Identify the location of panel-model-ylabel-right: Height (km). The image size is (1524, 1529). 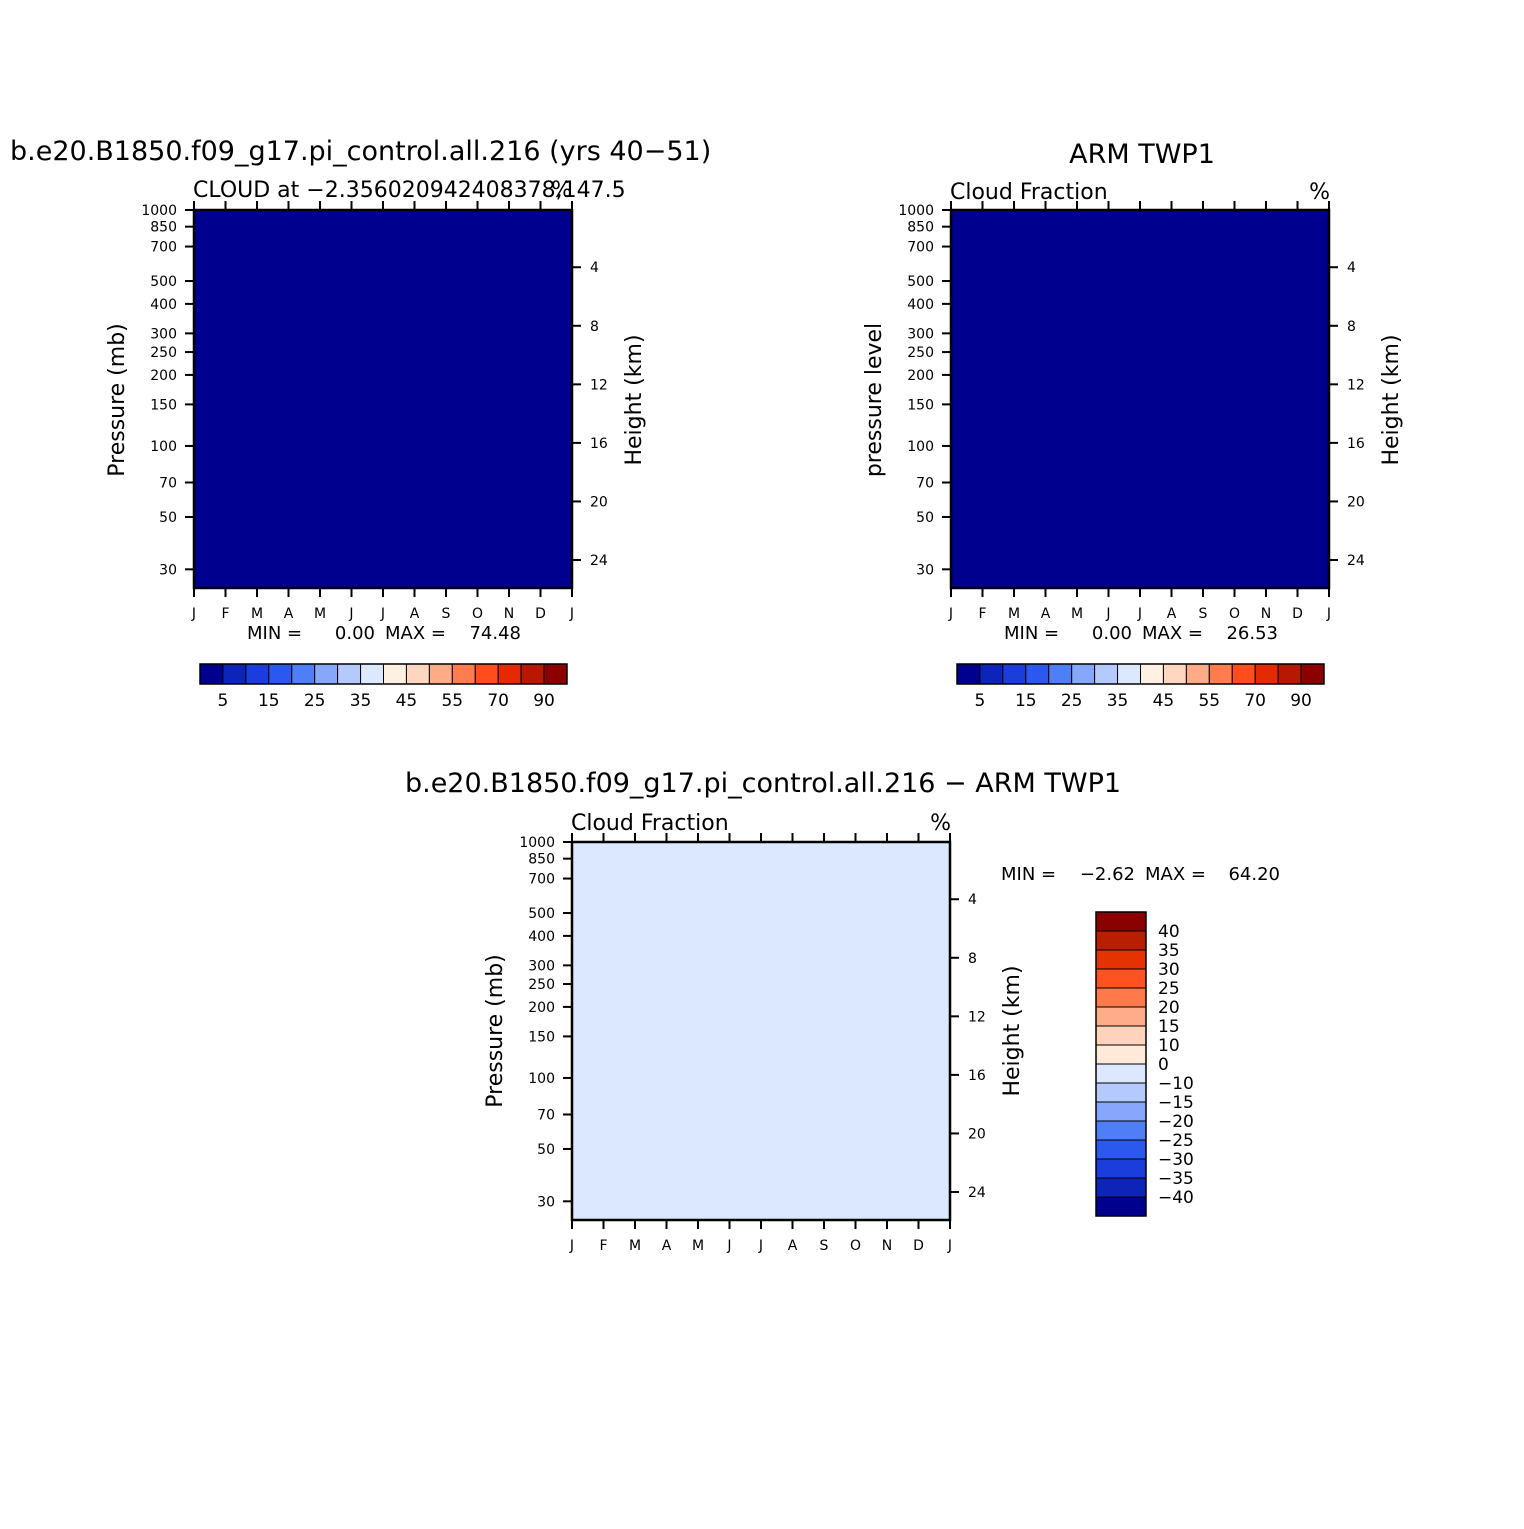
(634, 399).